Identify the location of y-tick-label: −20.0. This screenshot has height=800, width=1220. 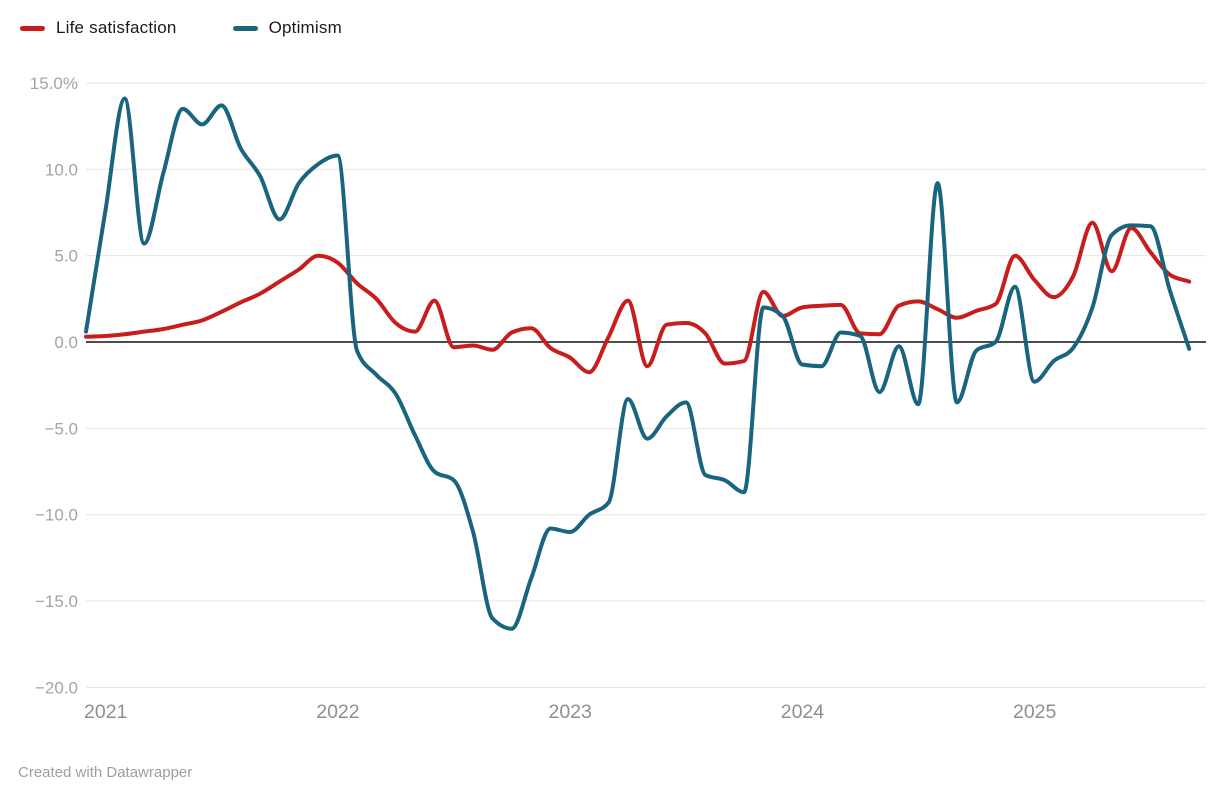
(56, 687).